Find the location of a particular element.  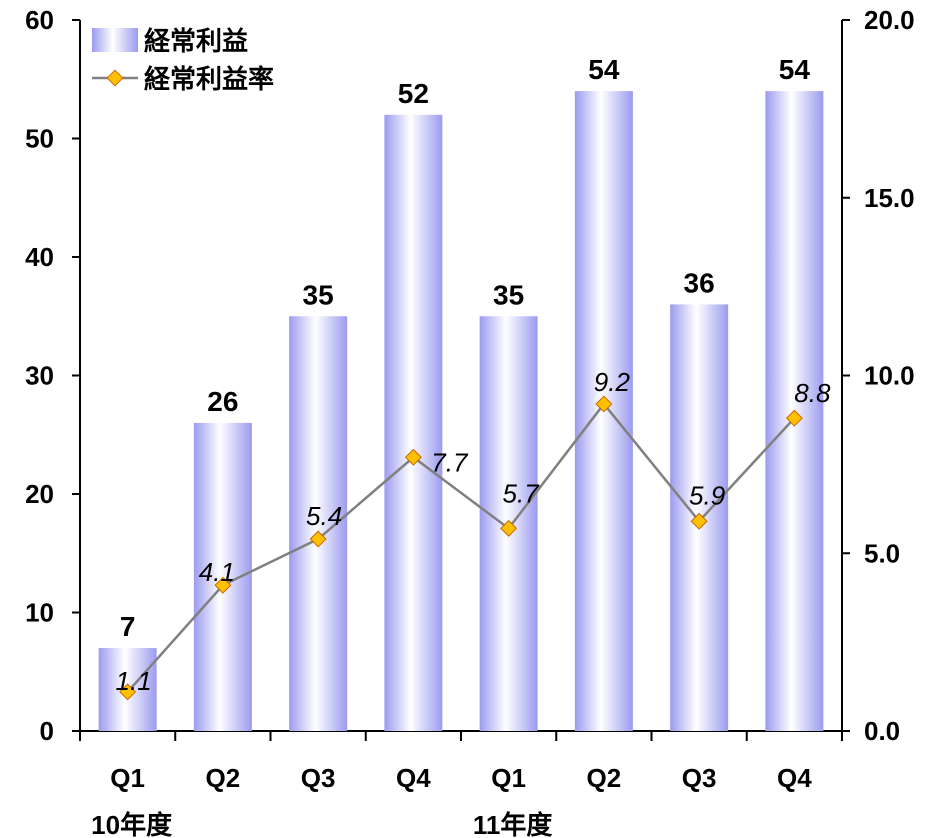

bar-value-label: 52 is located at coordinates (413, 93).